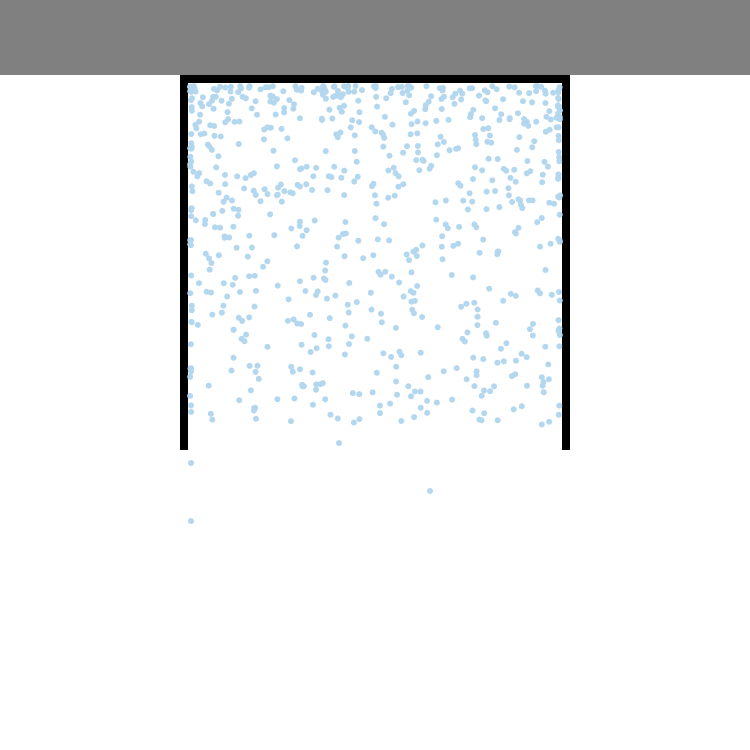 Image resolution: width=750 pixels, height=750 pixels. I want to click on container-right-wall, so click(566, 262).